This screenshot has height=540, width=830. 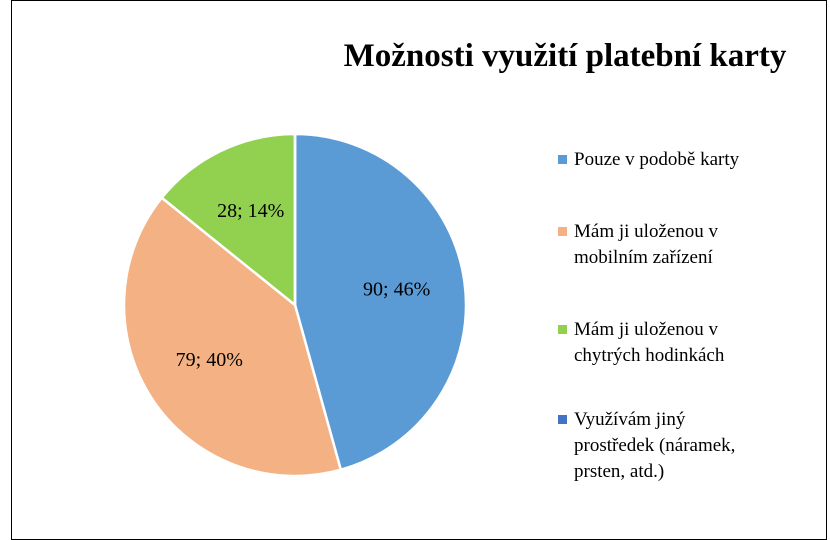 What do you see at coordinates (649, 342) in the screenshot?
I see `legend-label: Mám ji uloženou v chytrých hodinkách` at bounding box center [649, 342].